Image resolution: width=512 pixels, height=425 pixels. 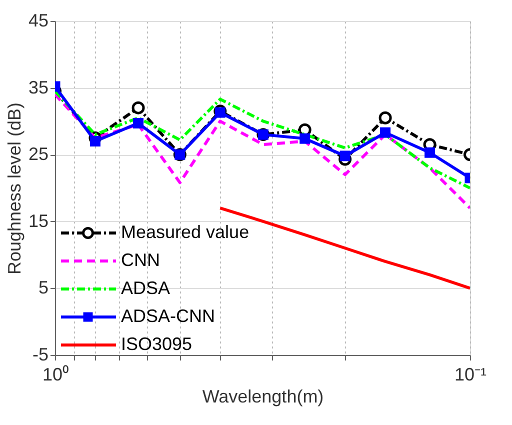 I want to click on y-tick-label: 45, so click(x=38, y=20).